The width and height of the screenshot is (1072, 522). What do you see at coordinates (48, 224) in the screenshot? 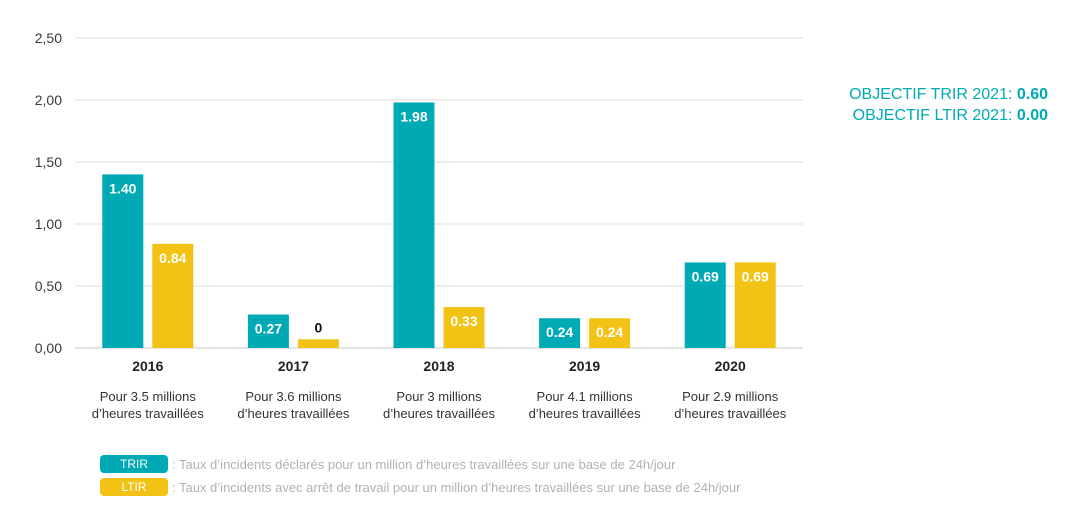
I see `y-tick-label: 1,00` at bounding box center [48, 224].